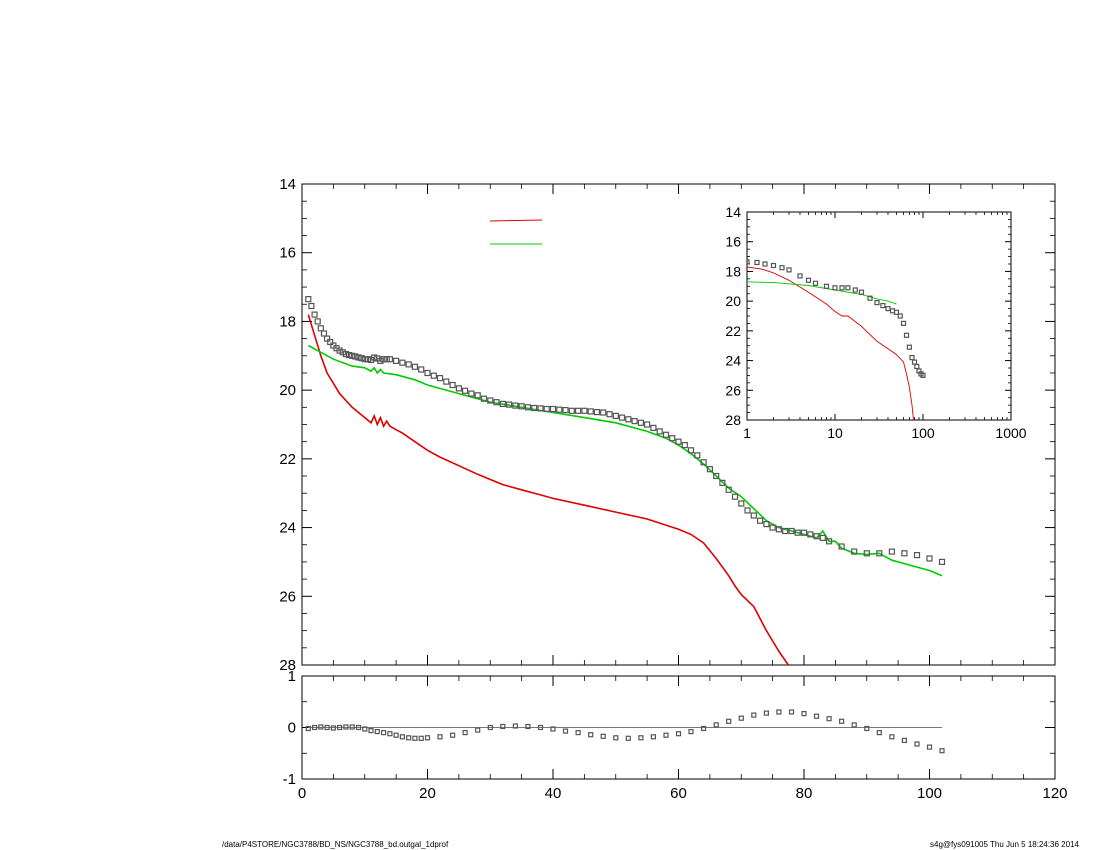  Describe the element at coordinates (747, 433) in the screenshot. I see `x-tick-label: 1` at that location.